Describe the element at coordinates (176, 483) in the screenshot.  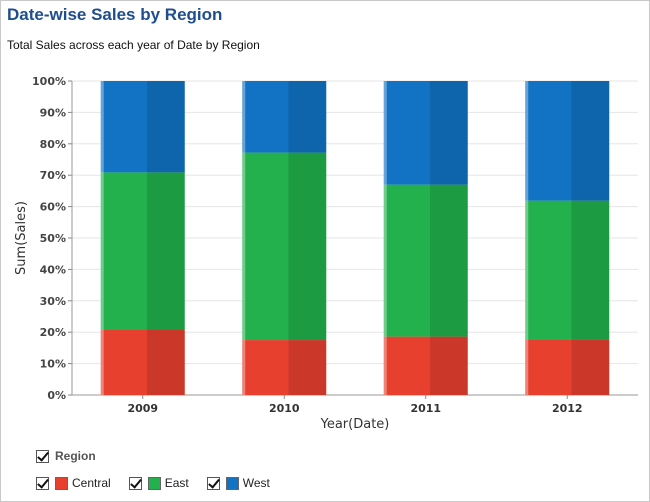
I see `legend-east-label: East` at that location.